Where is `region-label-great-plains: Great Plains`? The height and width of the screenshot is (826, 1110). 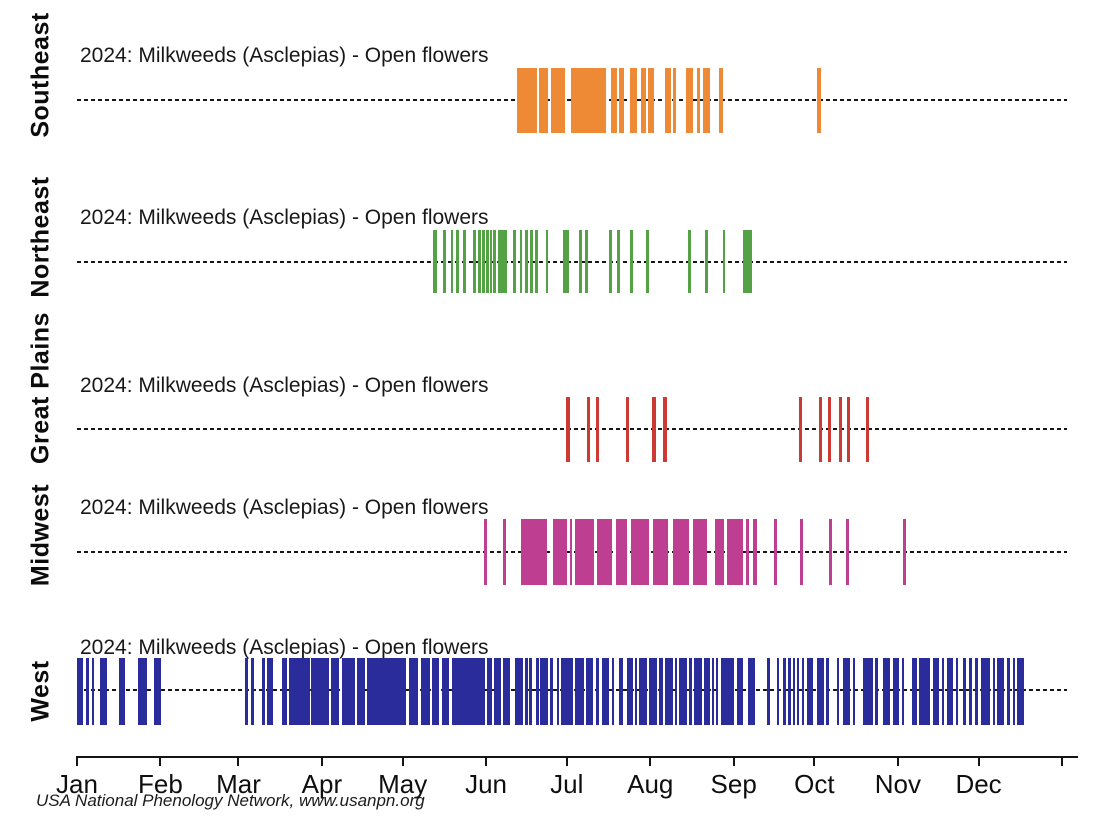 region-label-great-plains: Great Plains is located at coordinates (40, 388).